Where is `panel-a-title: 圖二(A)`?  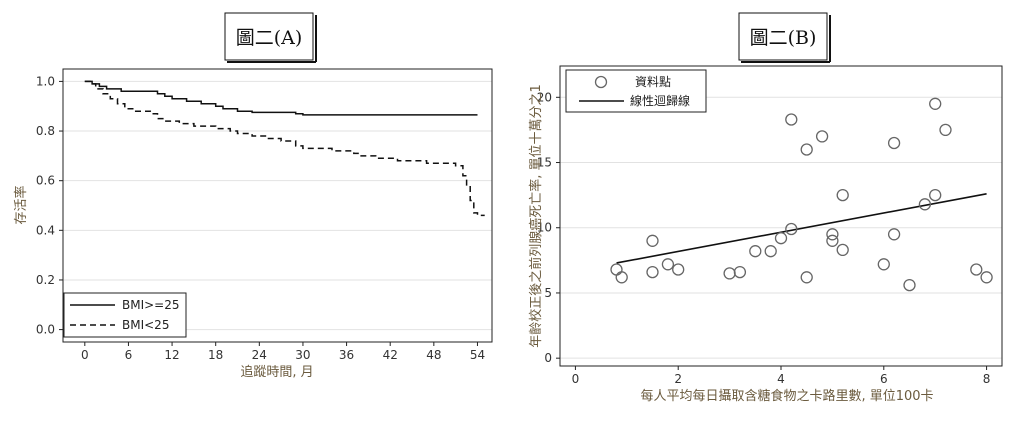
panel-a-title: 圖二(A) is located at coordinates (269, 38).